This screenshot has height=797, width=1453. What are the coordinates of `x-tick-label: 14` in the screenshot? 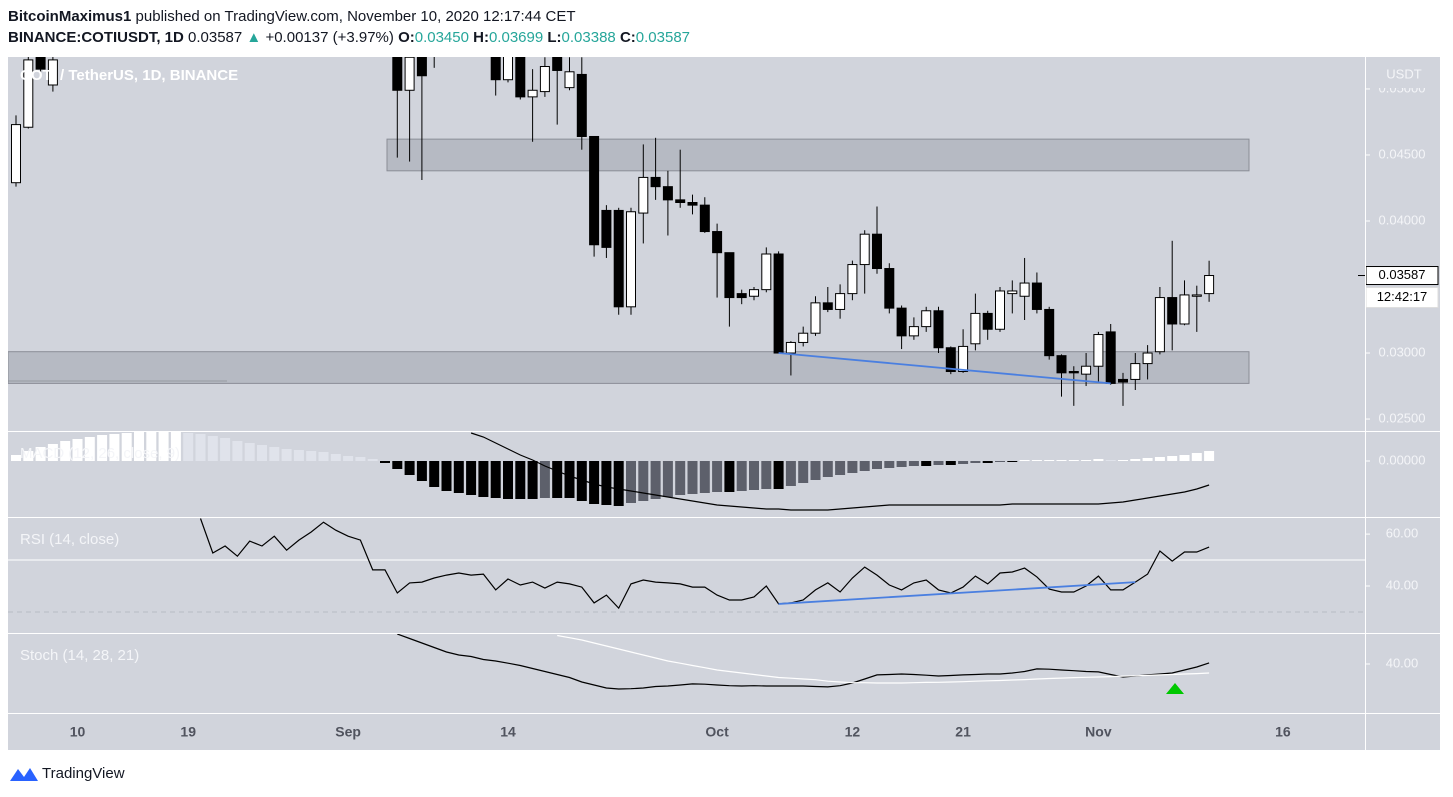 It's located at (508, 732).